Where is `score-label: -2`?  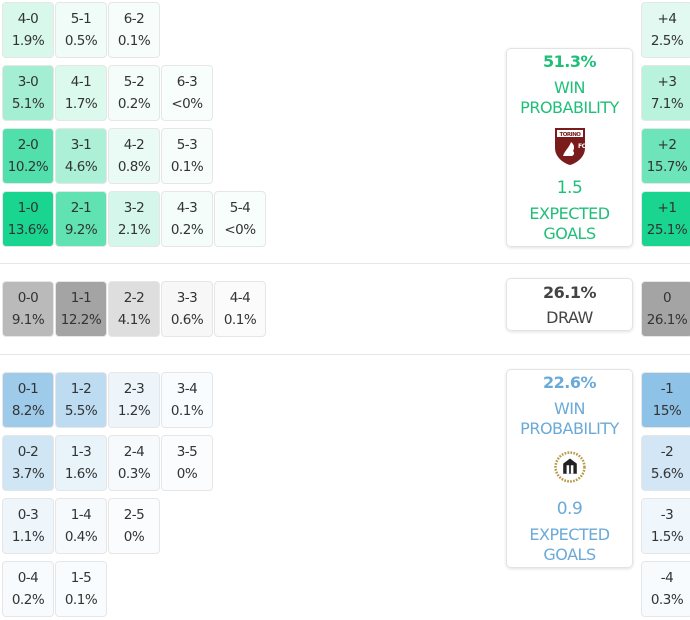 score-label: -2 is located at coordinates (667, 452).